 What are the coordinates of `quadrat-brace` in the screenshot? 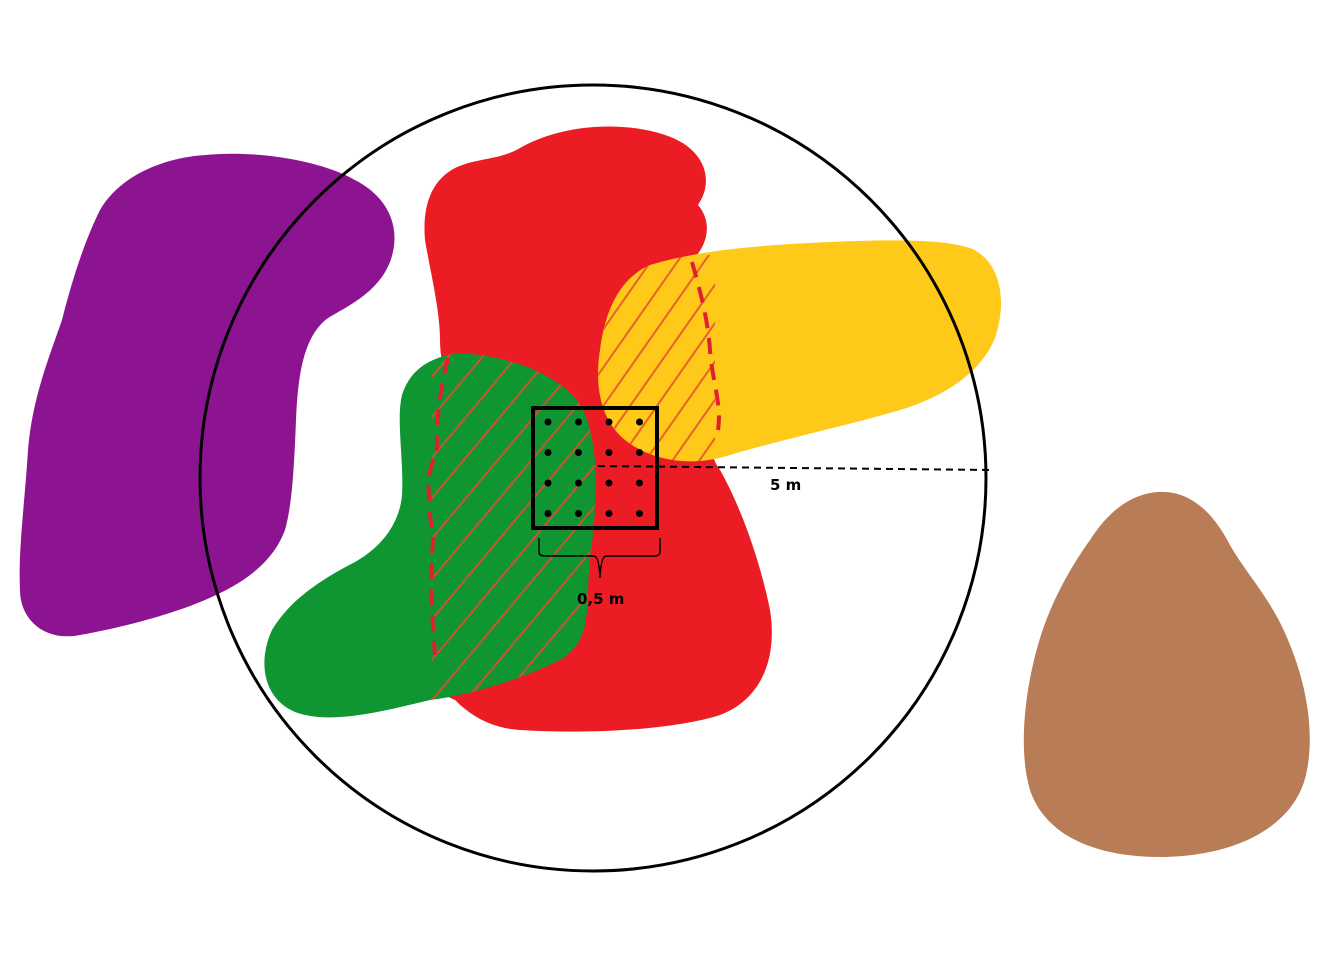 It's located at (599, 558).